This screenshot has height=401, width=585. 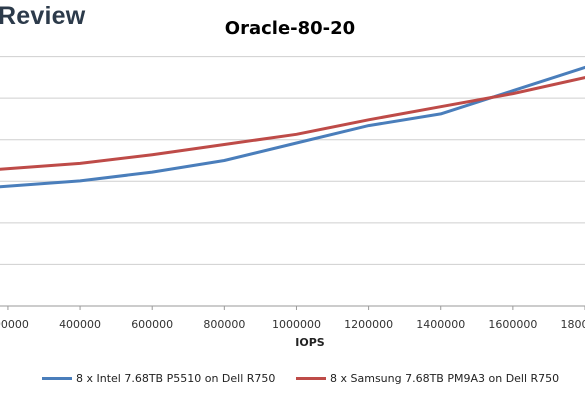 I want to click on brand-logo-text: Review, so click(x=43, y=16).